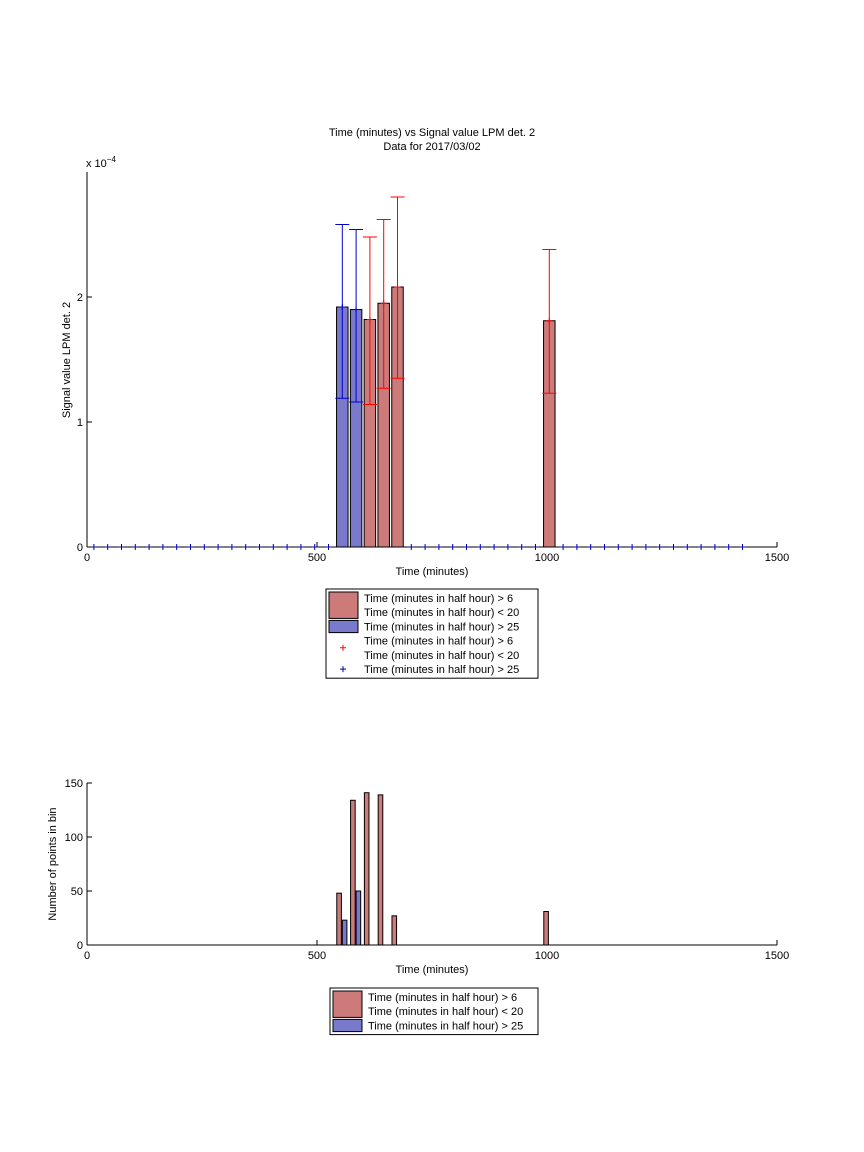 The image size is (864, 1152). Describe the element at coordinates (547, 956) in the screenshot. I see `bottom-x-tick-label: 1000` at that location.